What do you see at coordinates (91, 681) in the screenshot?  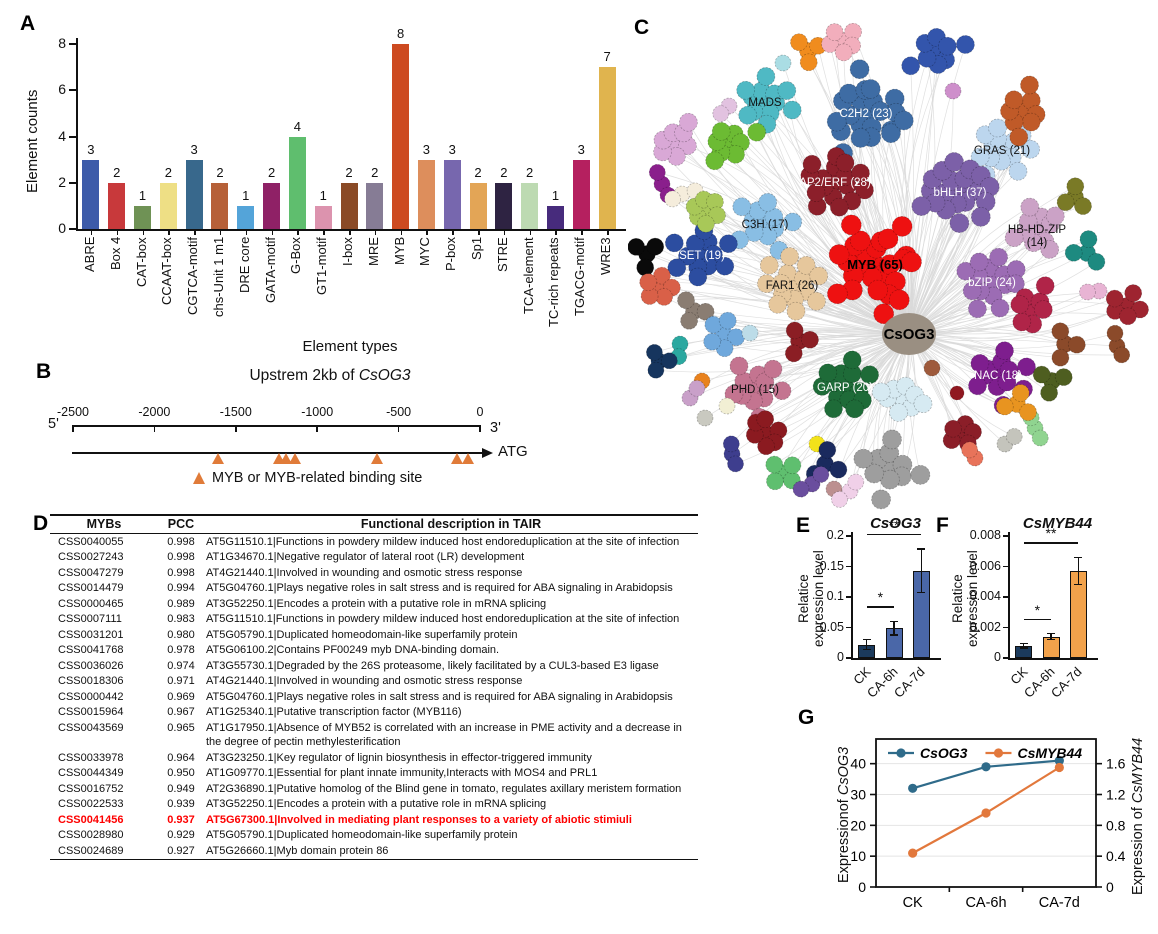 I see `table-cell: CSS0018306` at bounding box center [91, 681].